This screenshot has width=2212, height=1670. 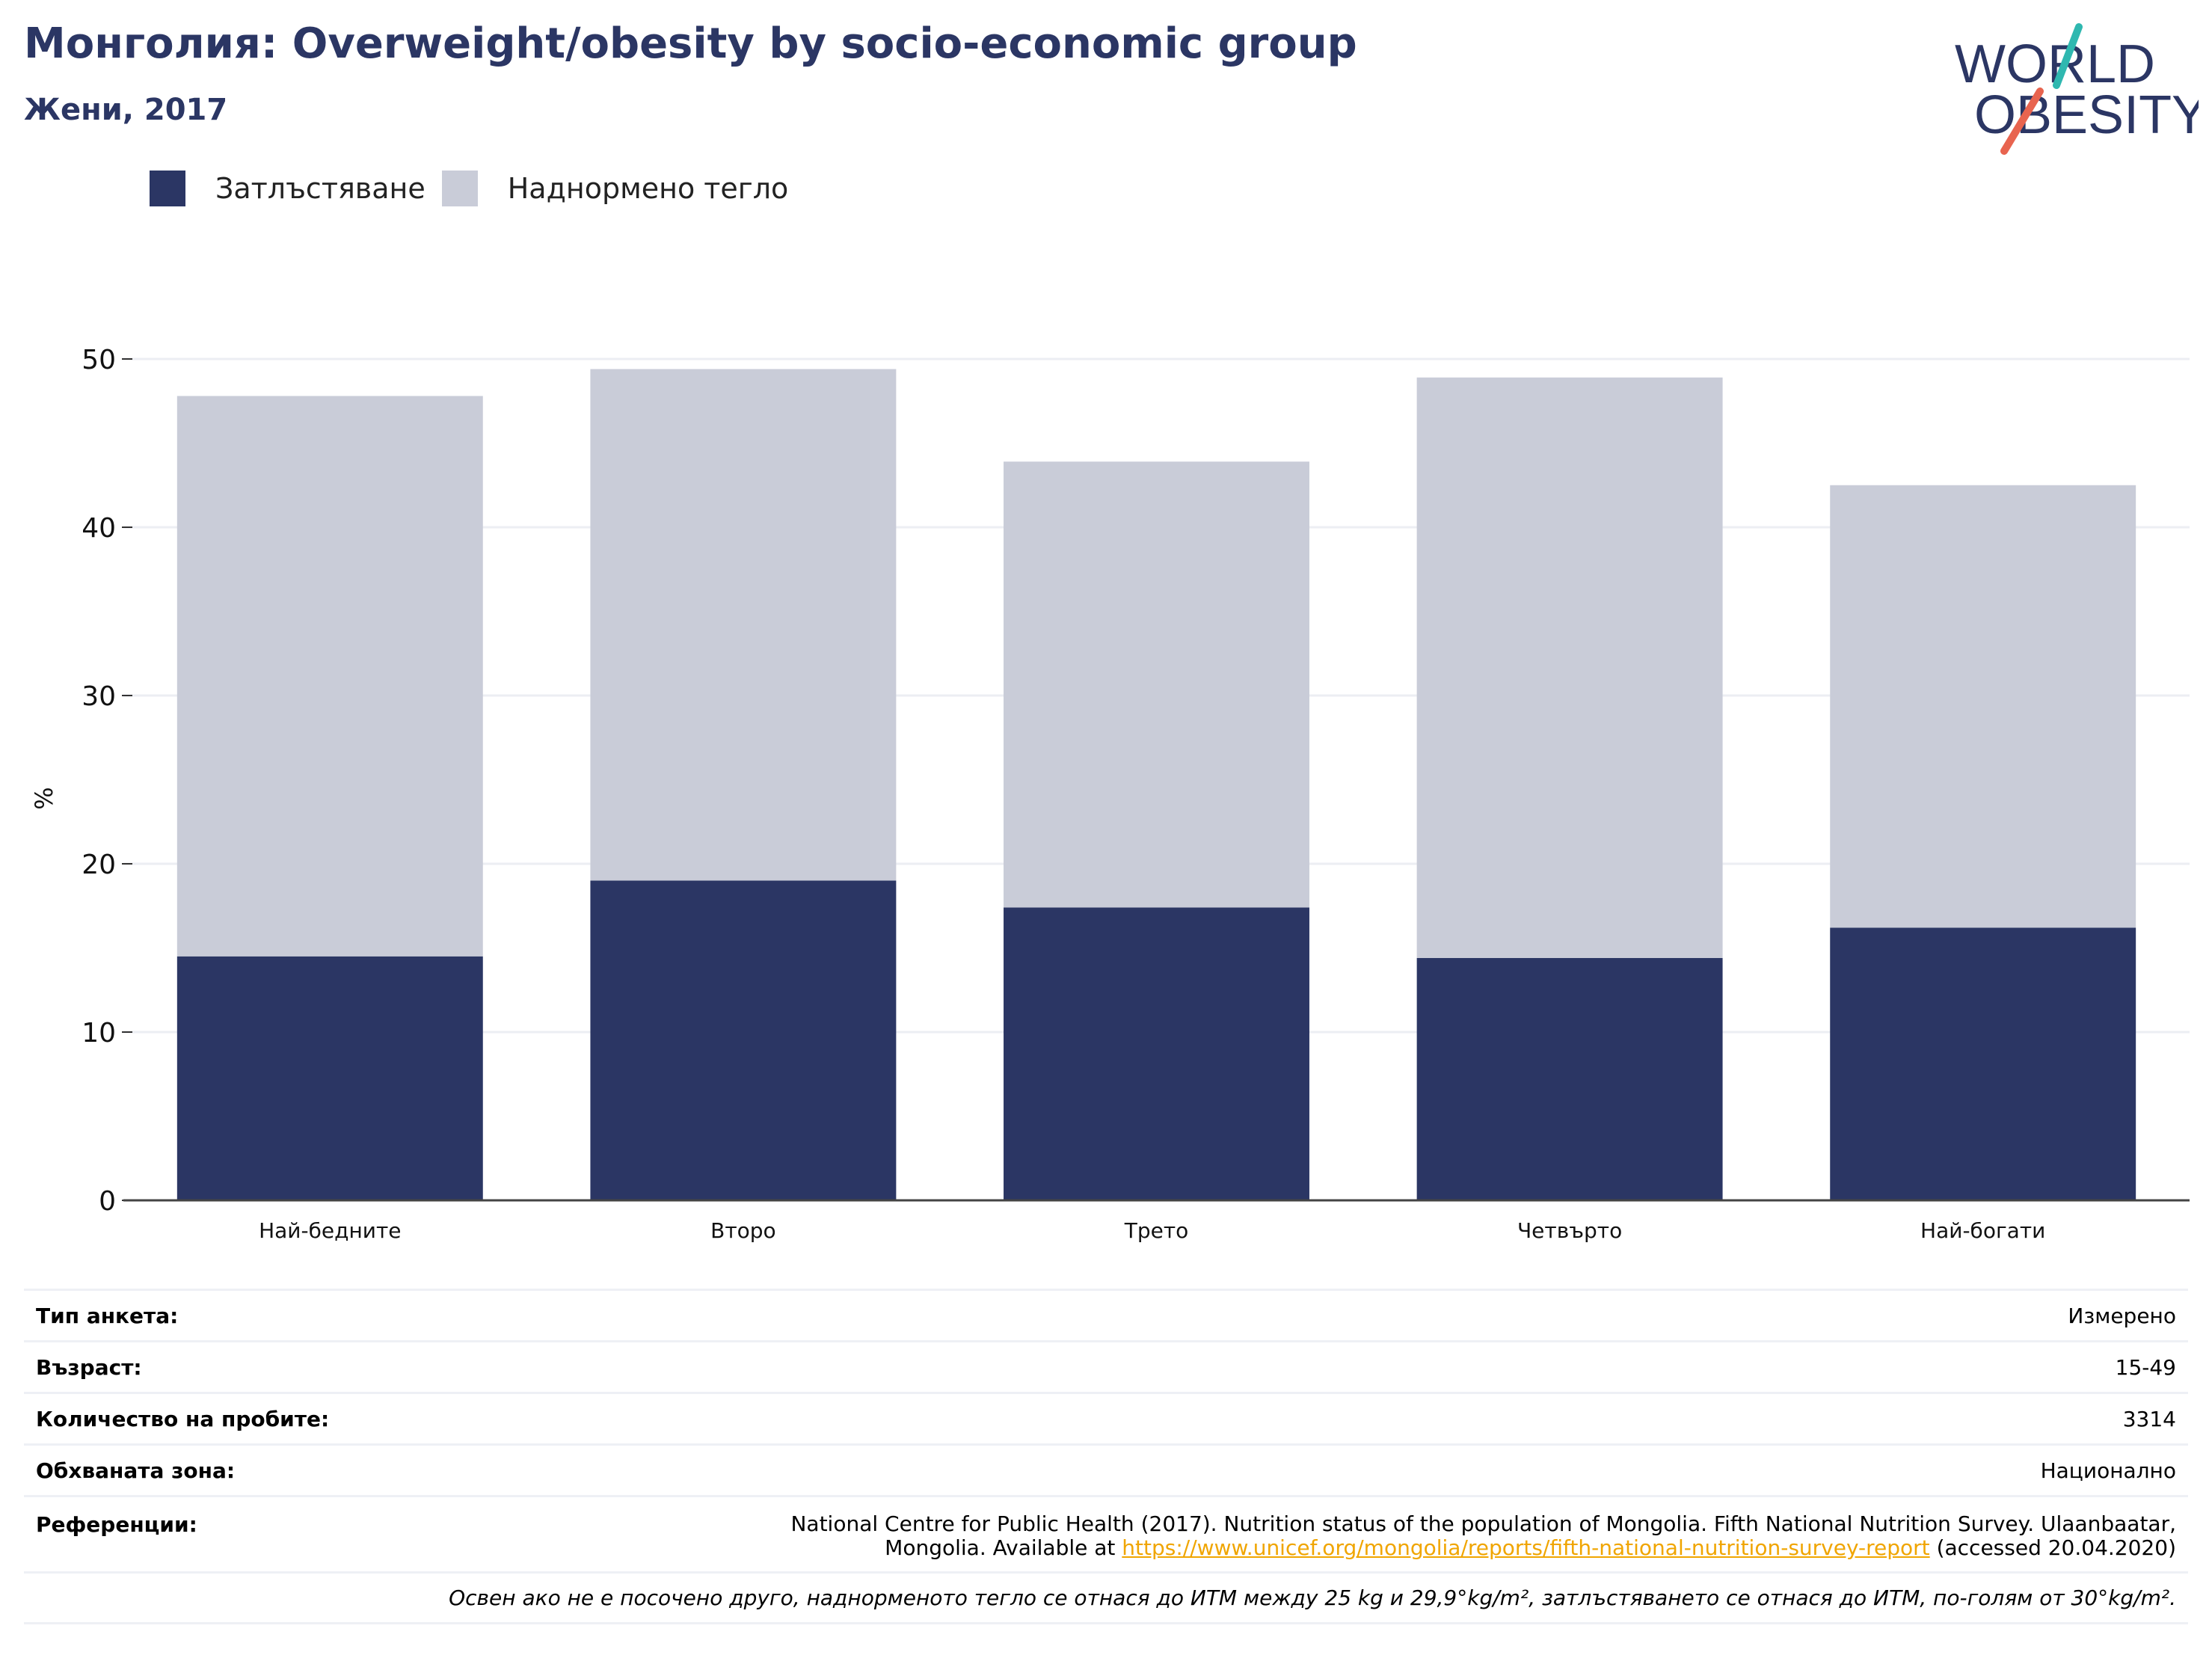 What do you see at coordinates (136, 1470) in the screenshot?
I see `area-label: Обхваната зона:` at bounding box center [136, 1470].